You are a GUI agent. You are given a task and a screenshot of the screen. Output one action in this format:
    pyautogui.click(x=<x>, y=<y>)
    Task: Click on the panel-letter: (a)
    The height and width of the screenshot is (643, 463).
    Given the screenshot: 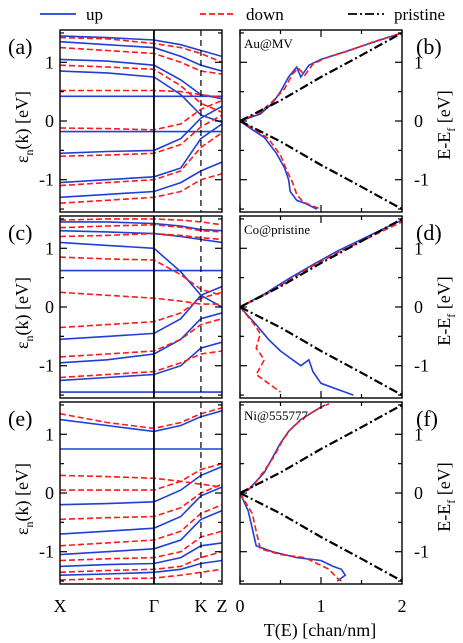 What is the action you would take?
    pyautogui.click(x=20, y=46)
    